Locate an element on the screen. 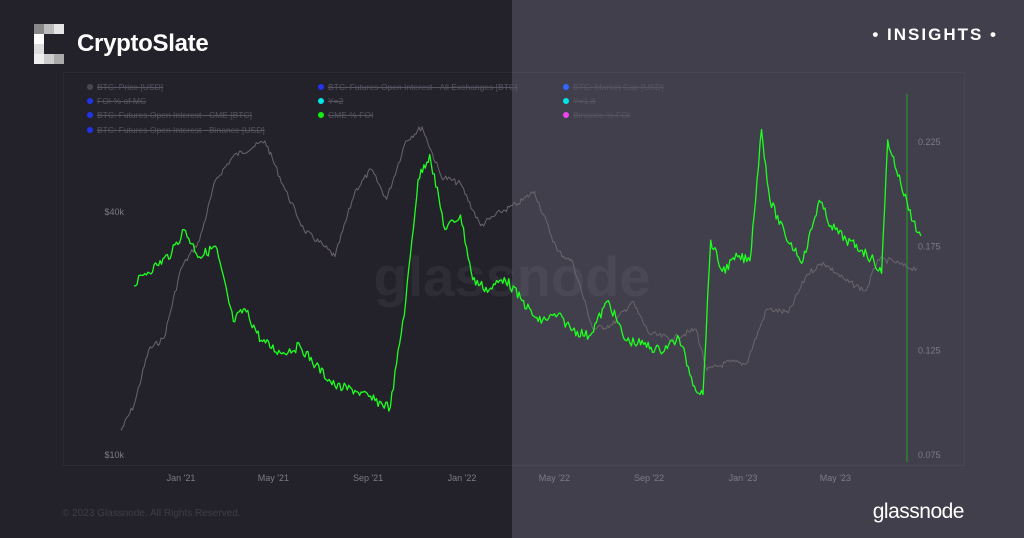 The width and height of the screenshot is (1024, 538). legend-item: BTC: Futures Open Interest - CME [BTC] is located at coordinates (169, 115).